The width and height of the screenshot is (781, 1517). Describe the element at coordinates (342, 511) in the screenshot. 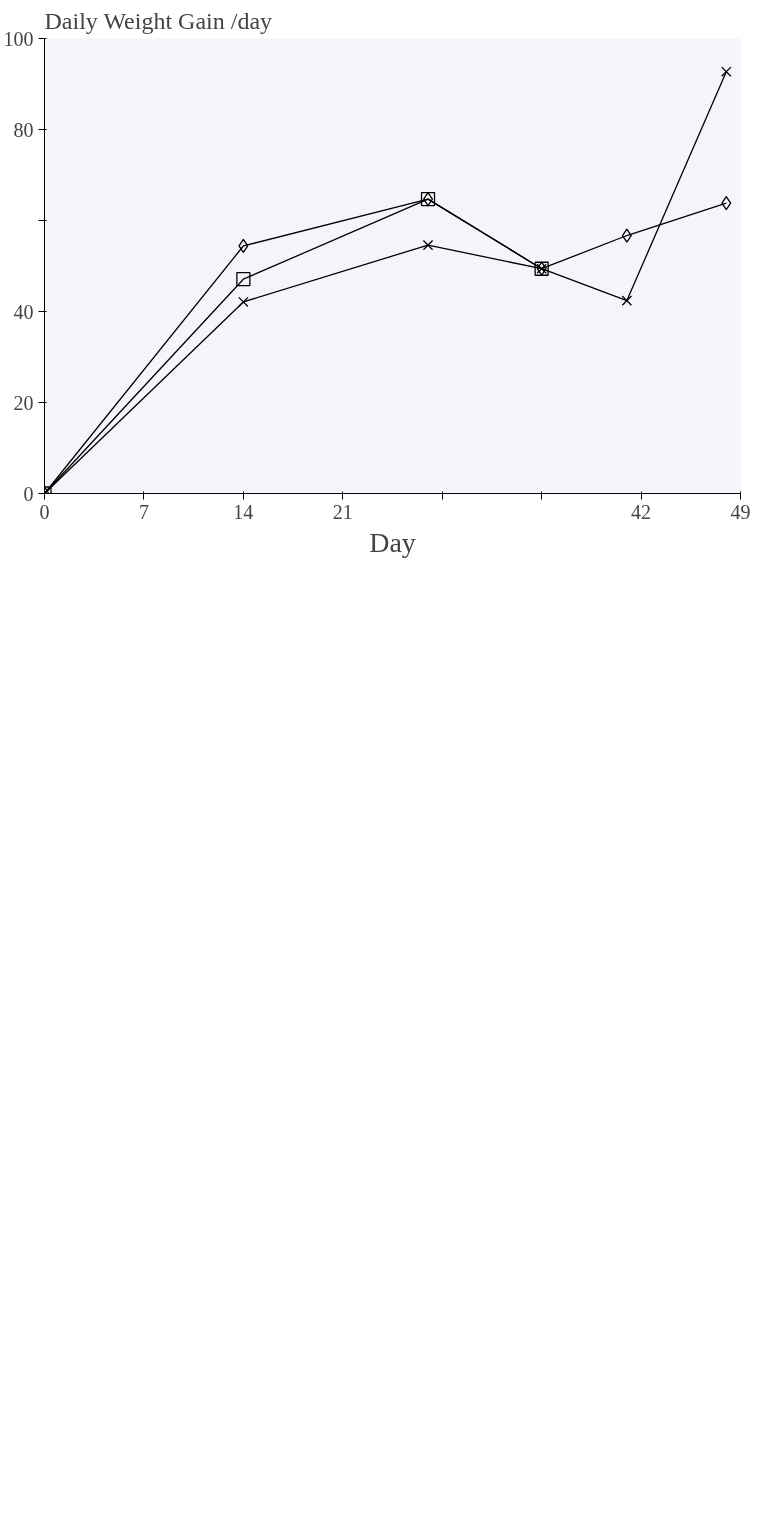

I see `x-tick-label: 21` at that location.